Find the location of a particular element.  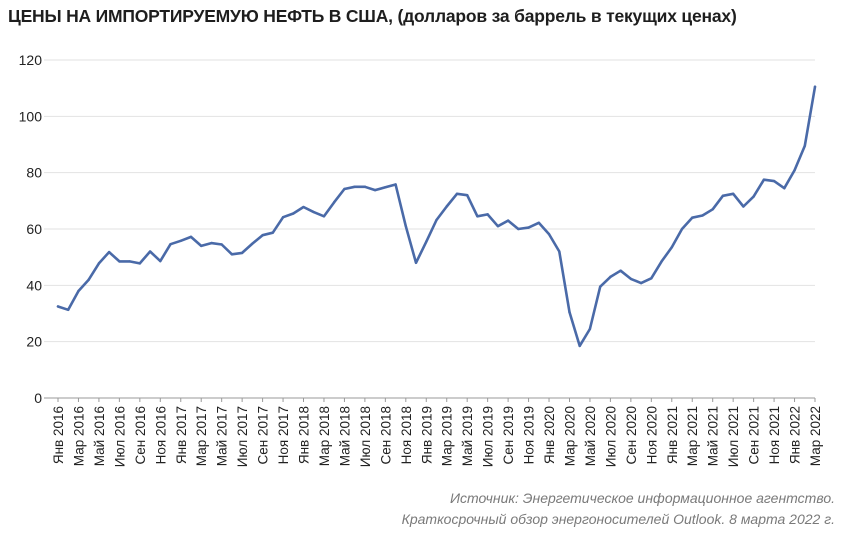

x-tick-label: Ноя 2021 is located at coordinates (774, 435).